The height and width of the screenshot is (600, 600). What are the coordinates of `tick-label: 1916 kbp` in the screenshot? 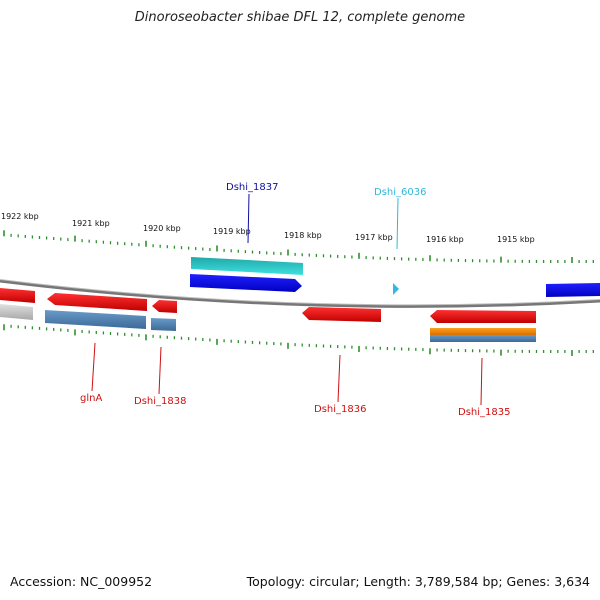 It's located at (445, 239).